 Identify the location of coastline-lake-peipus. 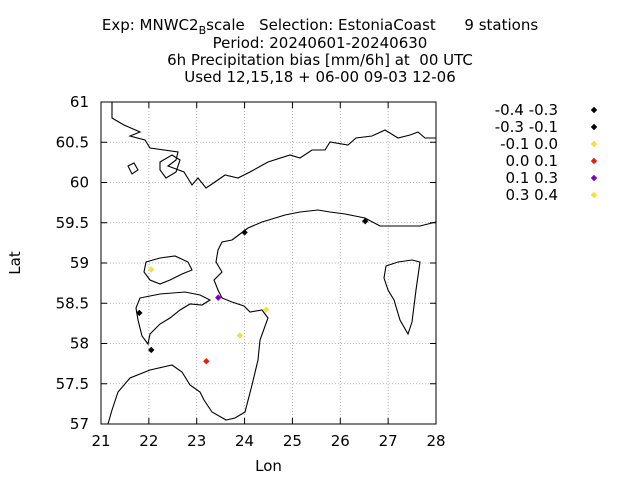
(402, 297).